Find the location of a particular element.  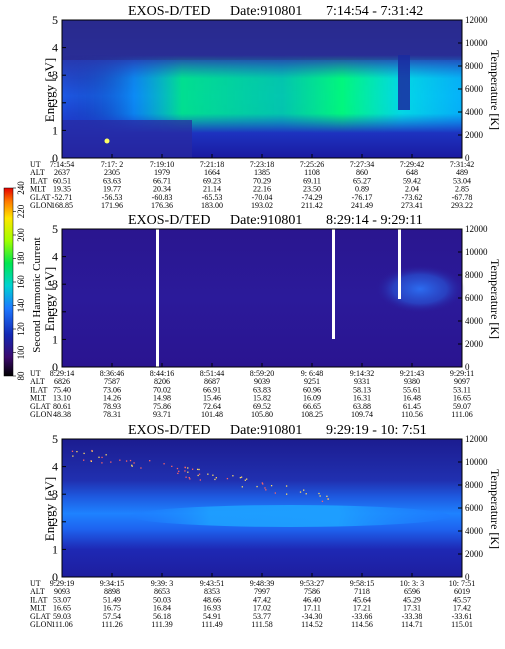

panel-2-temperature-axis: 0 2000 4000 6000 8000 10000 12000 is located at coordinates (473, 298).